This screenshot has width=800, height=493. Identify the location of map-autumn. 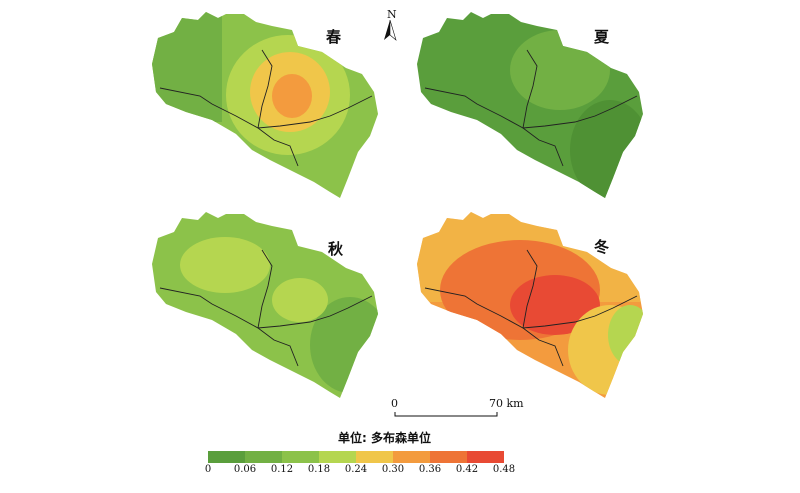
(265, 305).